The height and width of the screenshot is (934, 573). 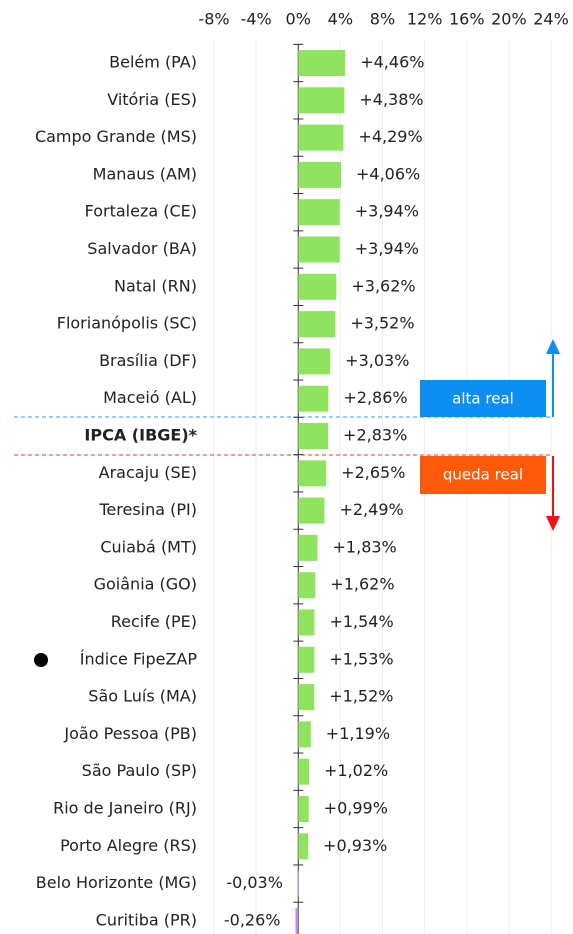 What do you see at coordinates (252, 919) in the screenshot?
I see `value-label: -0,26%` at bounding box center [252, 919].